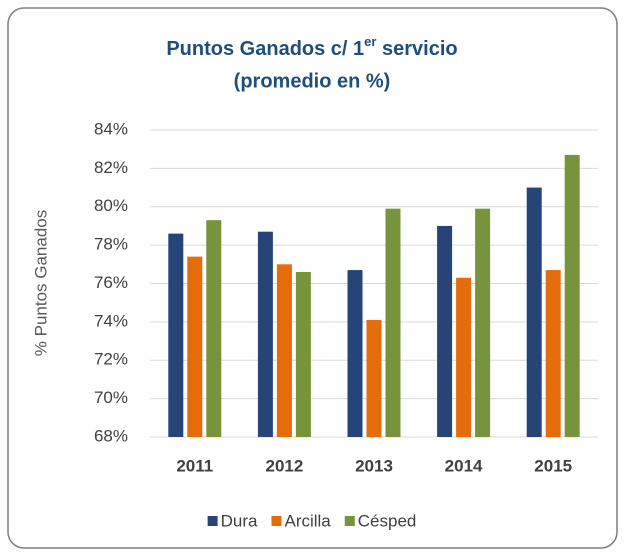  Describe the element at coordinates (111, 128) in the screenshot. I see `y-tick-label: 84%` at that location.